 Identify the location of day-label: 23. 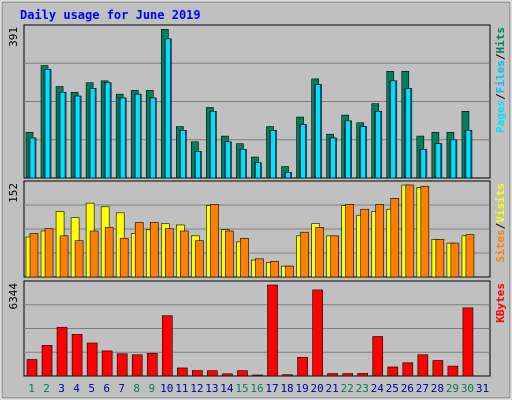
(362, 388).